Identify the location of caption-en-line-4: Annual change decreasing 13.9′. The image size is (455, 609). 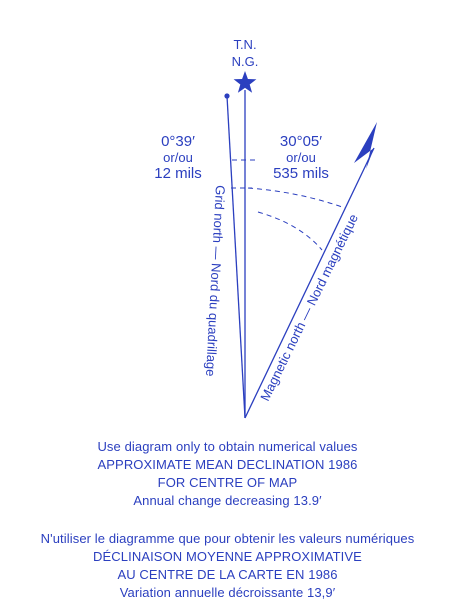
(227, 500).